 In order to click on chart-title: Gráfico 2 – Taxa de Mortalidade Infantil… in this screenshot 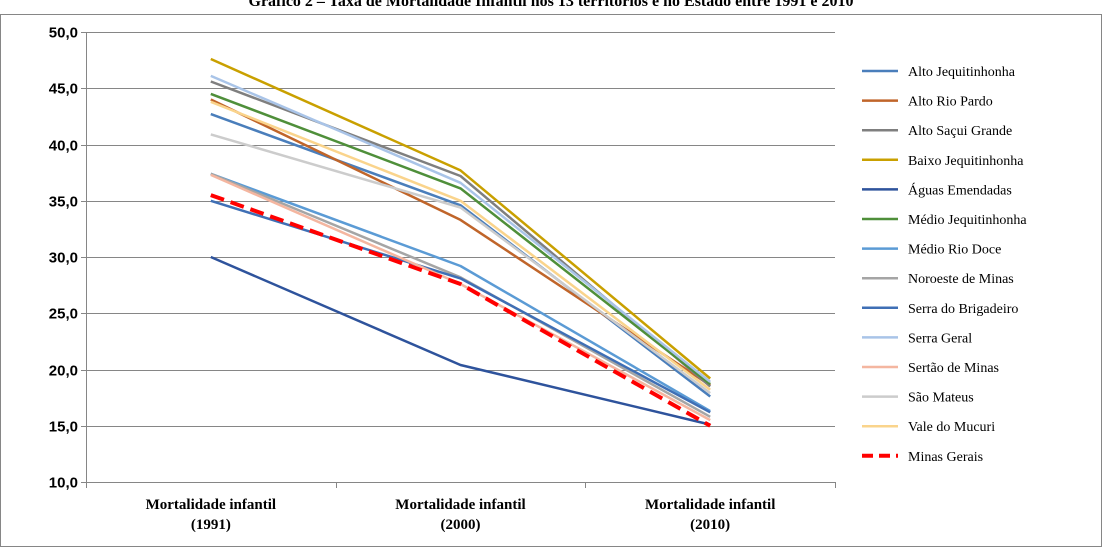, I will do `click(551, 5)`.